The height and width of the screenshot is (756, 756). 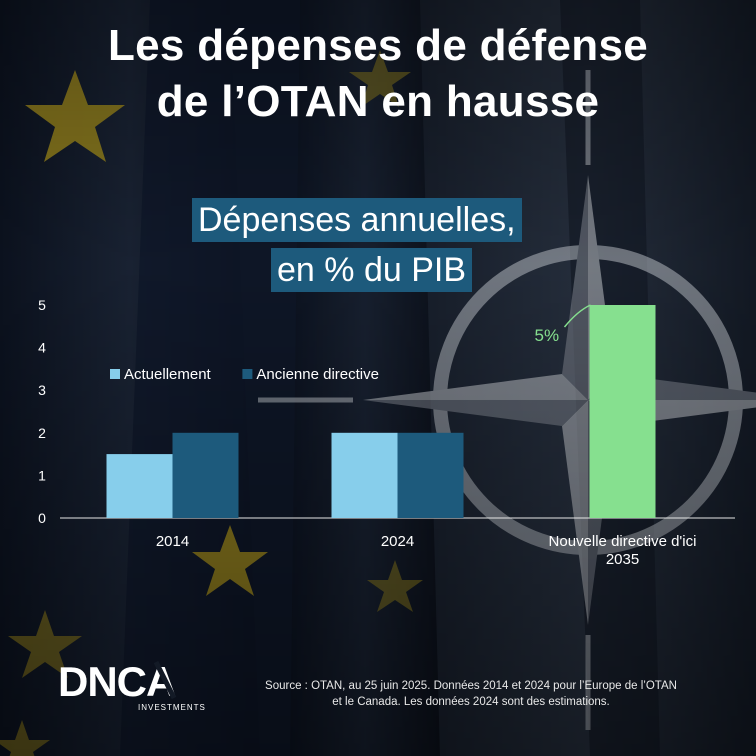 What do you see at coordinates (623, 541) in the screenshot?
I see `x-tick-label: Nouvelle directive d'ici` at bounding box center [623, 541].